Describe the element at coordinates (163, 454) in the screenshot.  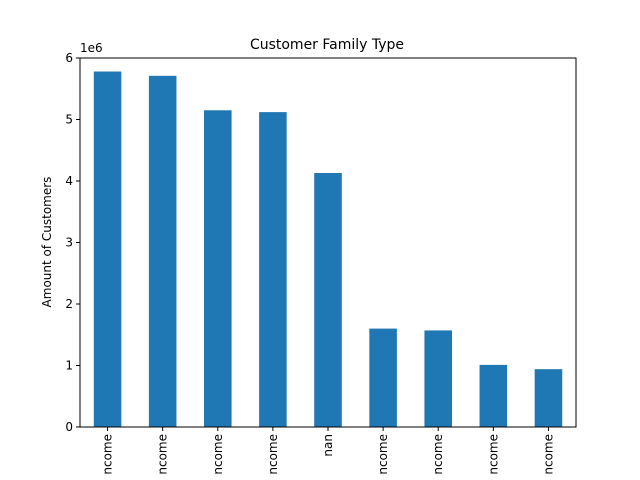
I see `x-tick-label-1: ncome` at that location.